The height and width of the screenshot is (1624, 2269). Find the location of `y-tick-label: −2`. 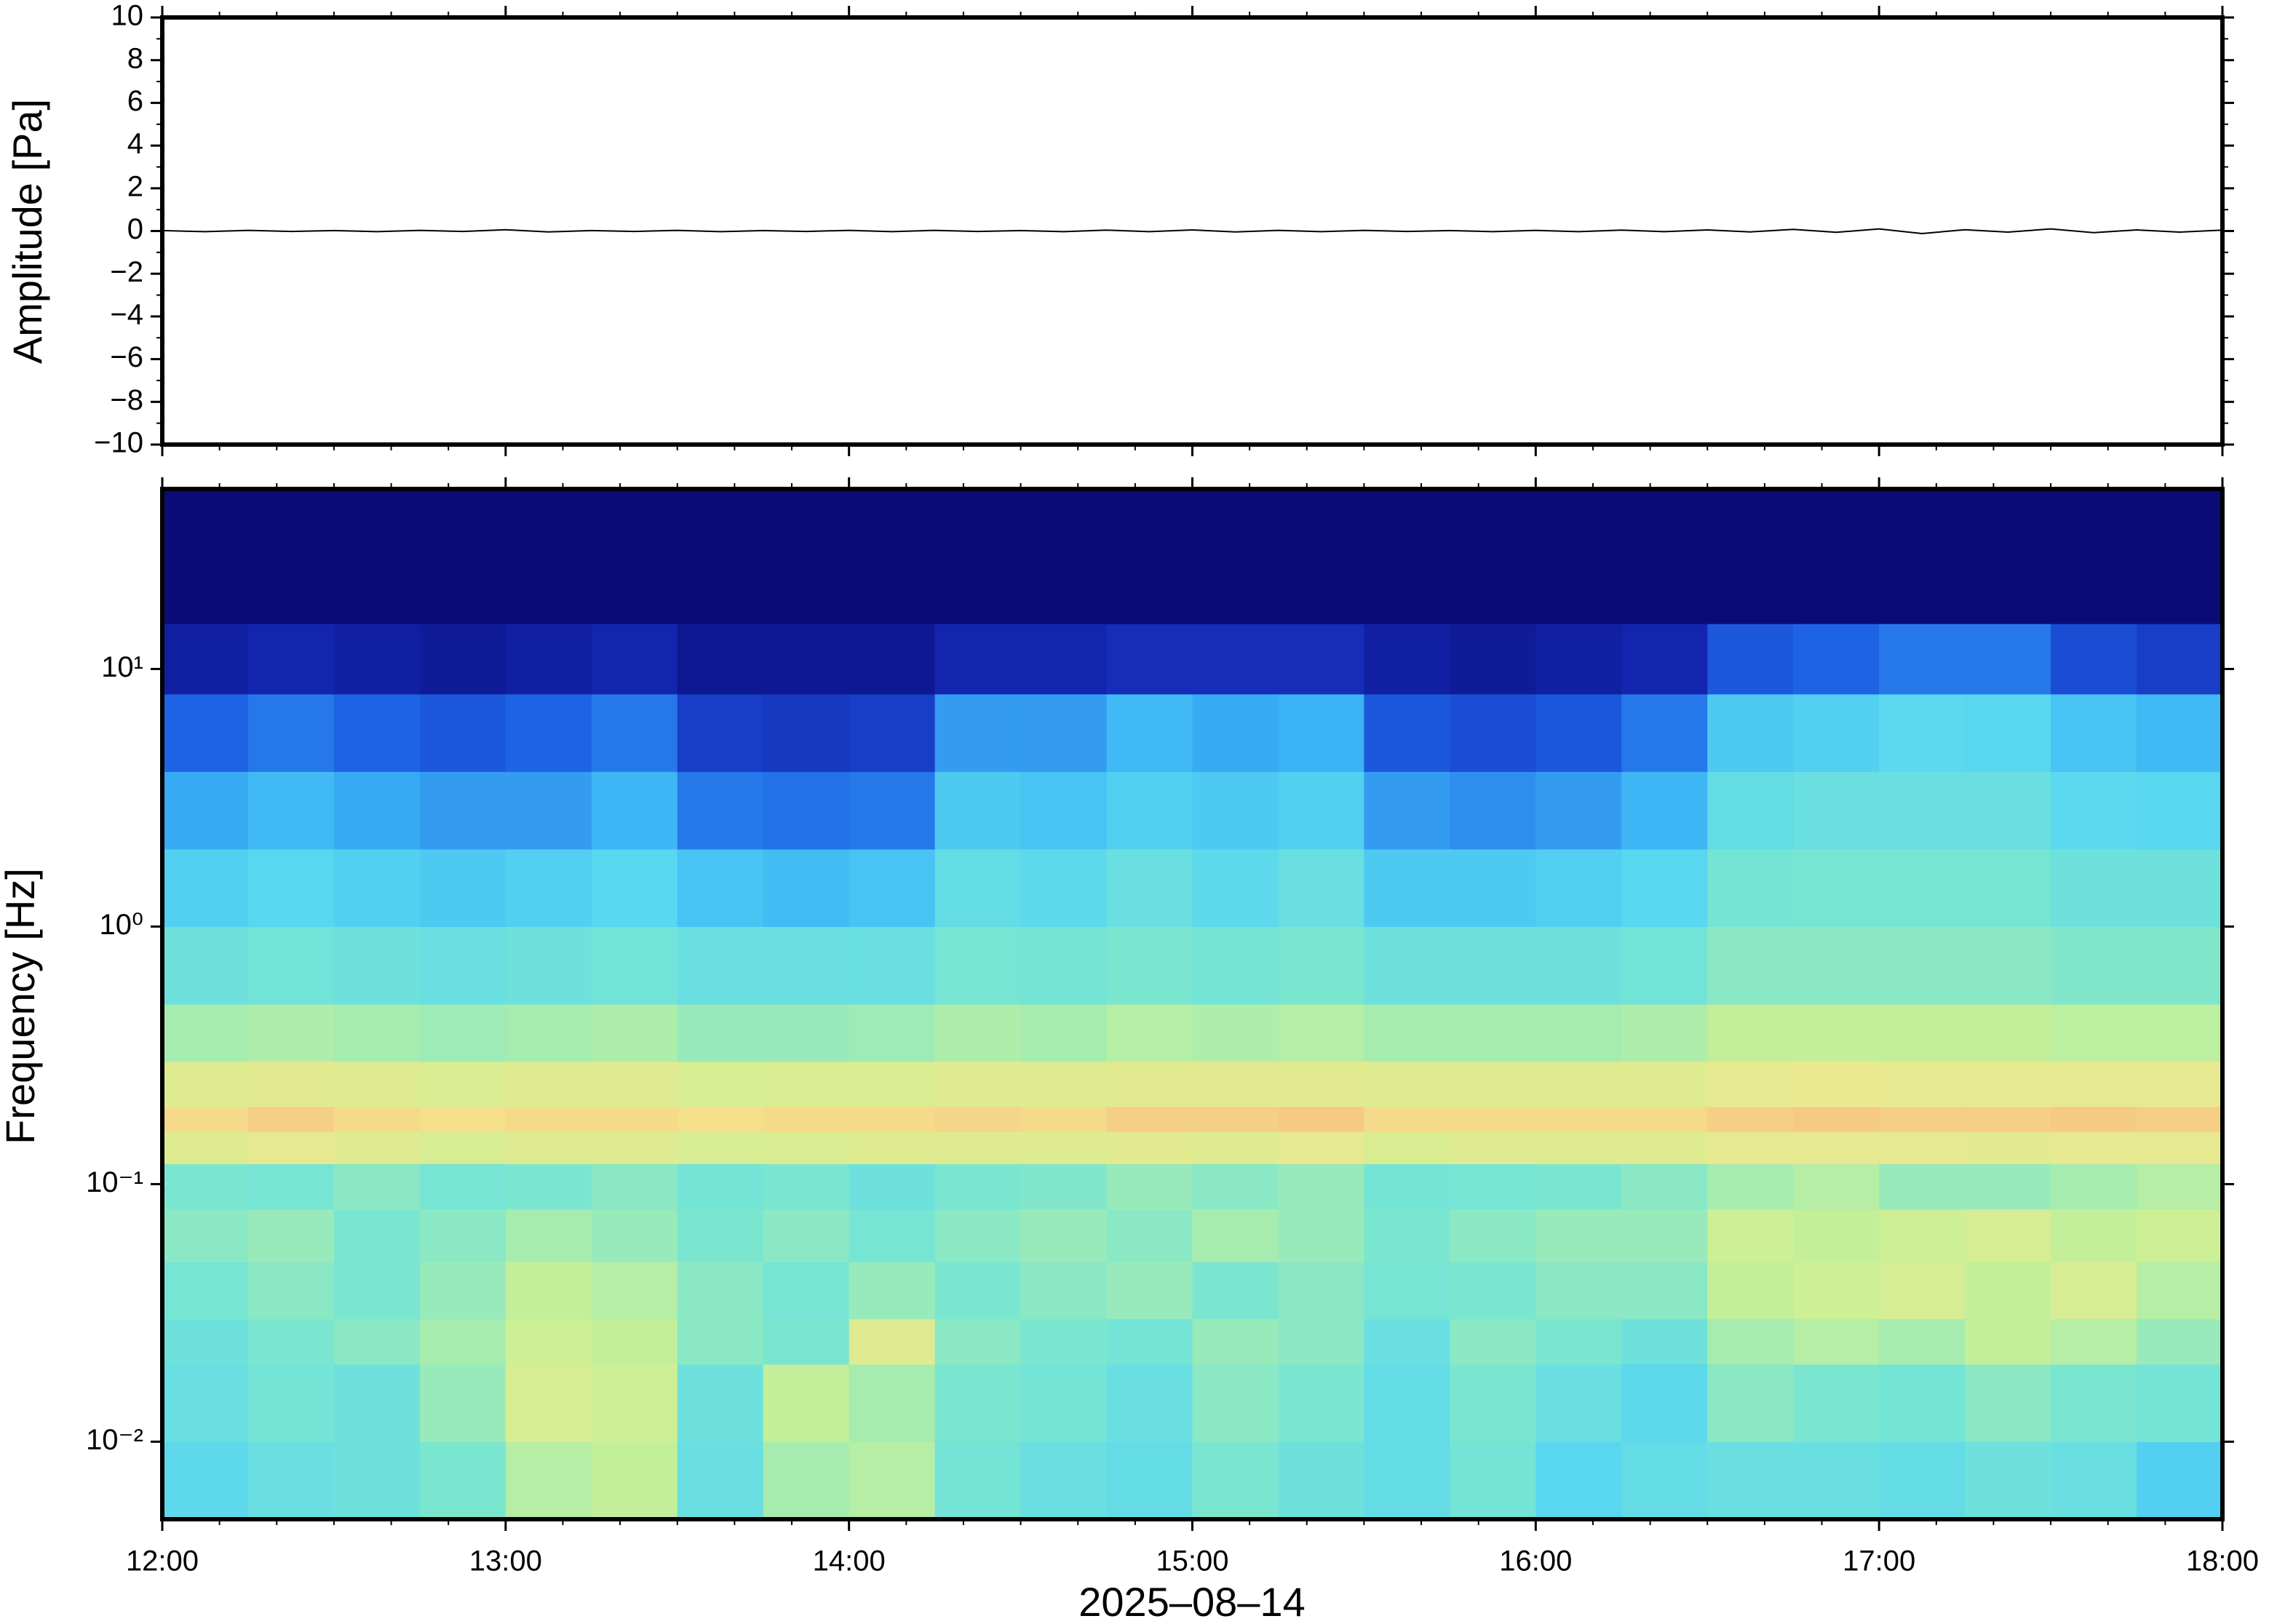

y-tick-label: −2 is located at coordinates (126, 272).